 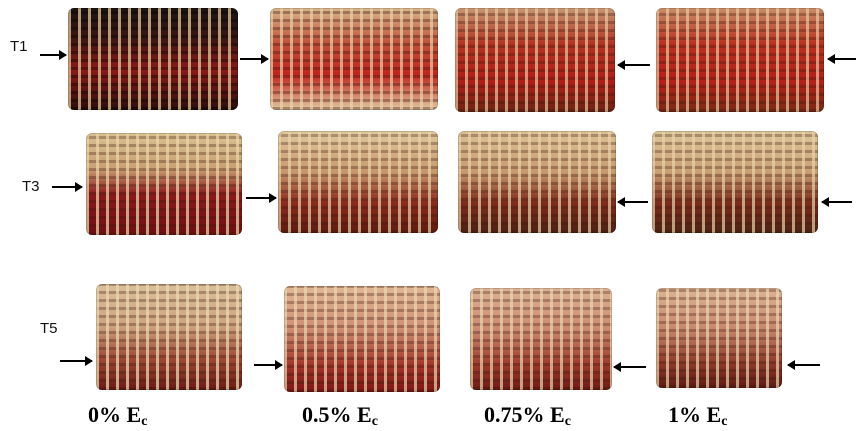 I want to click on photo-t1-0pct, so click(x=153, y=59).